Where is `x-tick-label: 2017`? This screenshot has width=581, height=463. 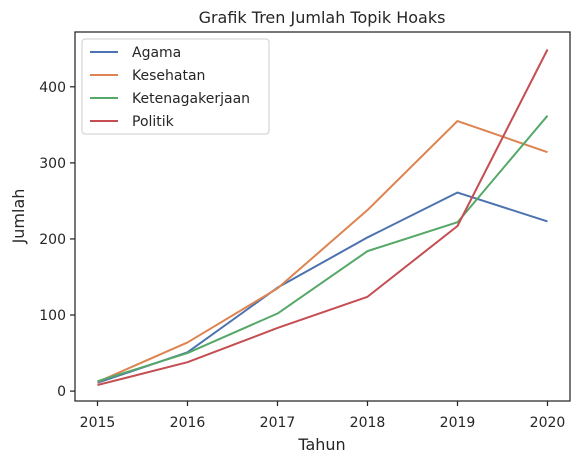
x-tick-label: 2017 is located at coordinates (278, 423).